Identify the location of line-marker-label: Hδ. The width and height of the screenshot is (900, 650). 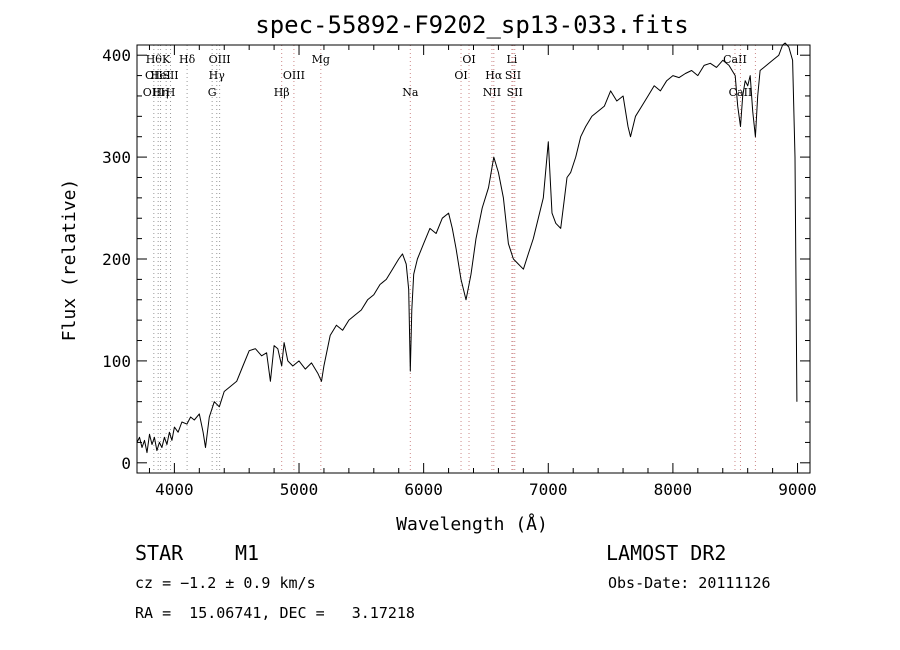
(187, 59).